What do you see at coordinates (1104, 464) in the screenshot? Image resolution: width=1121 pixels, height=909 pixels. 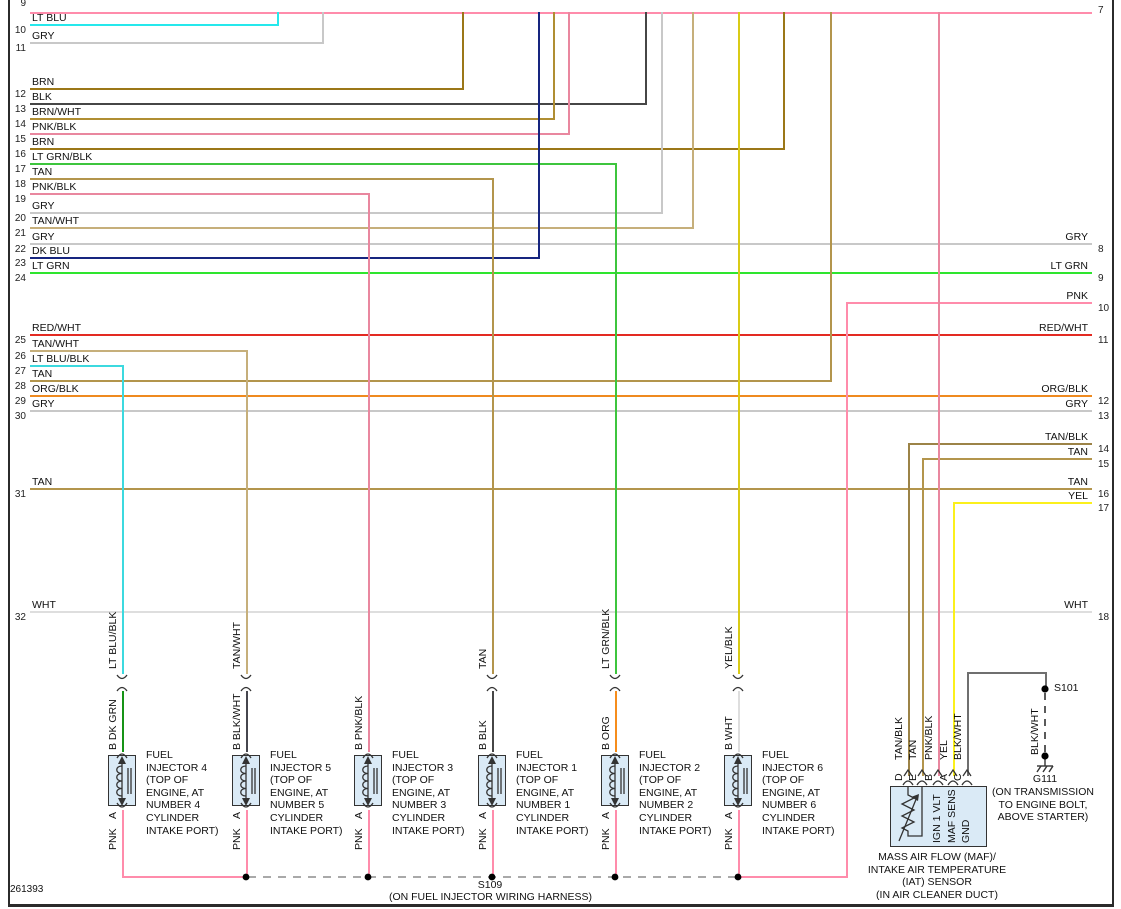 I see `right-pin-number: 15` at bounding box center [1104, 464].